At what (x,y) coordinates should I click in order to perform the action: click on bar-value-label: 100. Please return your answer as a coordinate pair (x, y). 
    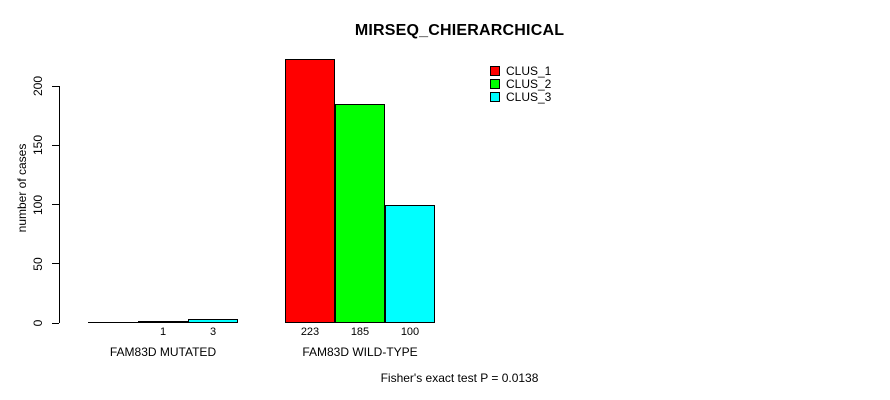
    Looking at the image, I should click on (410, 332).